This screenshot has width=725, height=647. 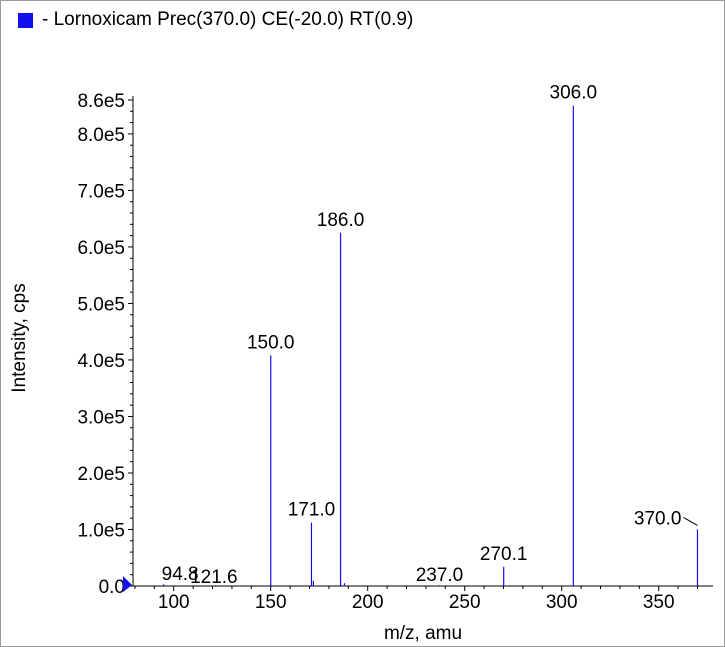 I want to click on y-tick-label: 0.0, so click(x=112, y=587).